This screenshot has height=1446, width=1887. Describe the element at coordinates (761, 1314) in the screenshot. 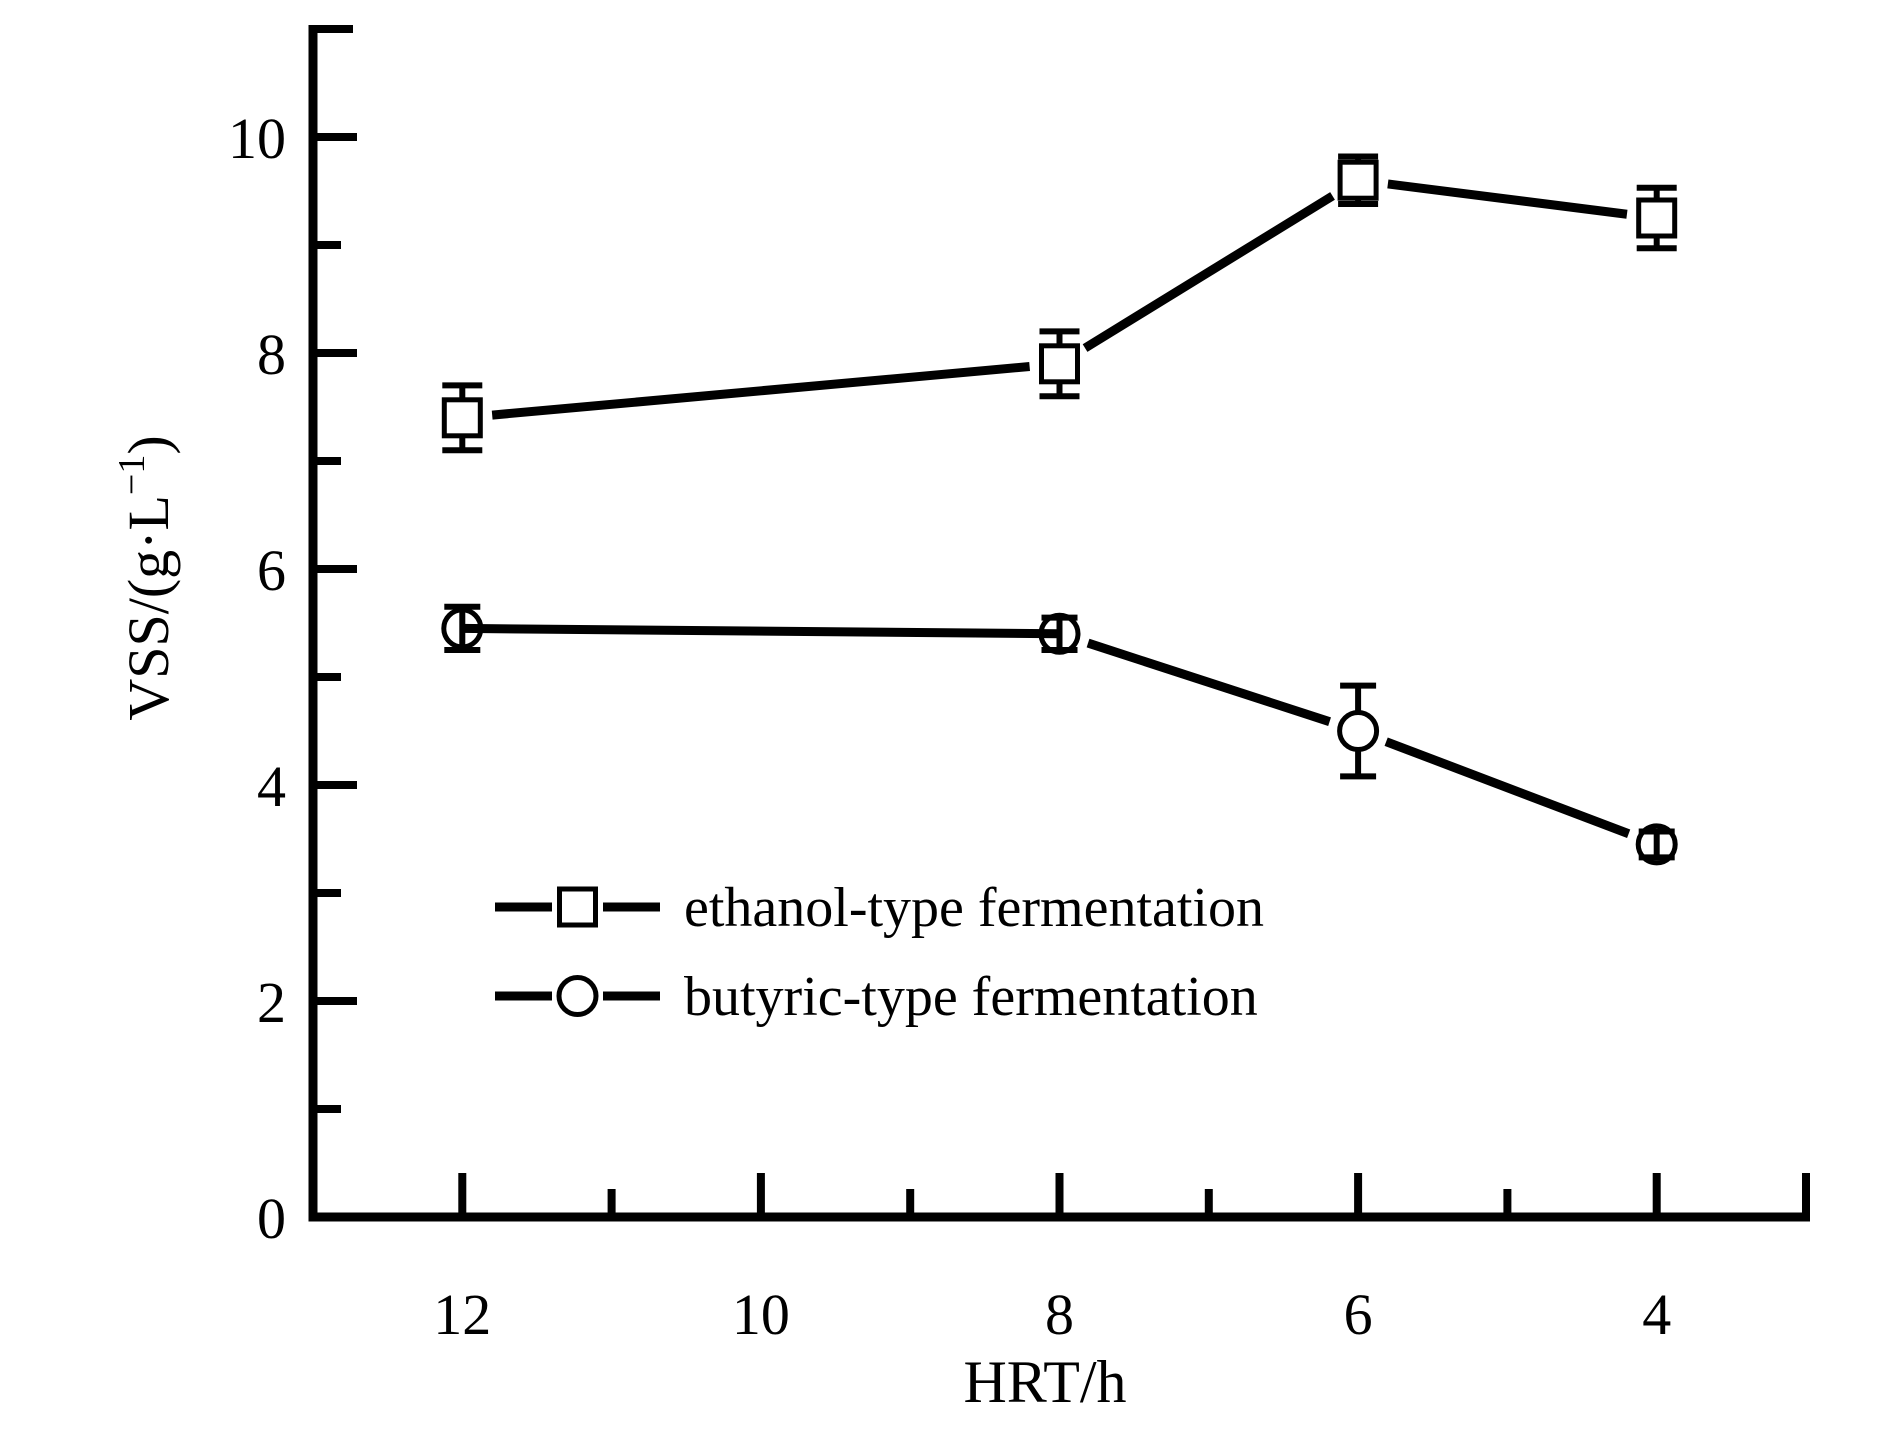

I see `x-tick-label: 10` at that location.